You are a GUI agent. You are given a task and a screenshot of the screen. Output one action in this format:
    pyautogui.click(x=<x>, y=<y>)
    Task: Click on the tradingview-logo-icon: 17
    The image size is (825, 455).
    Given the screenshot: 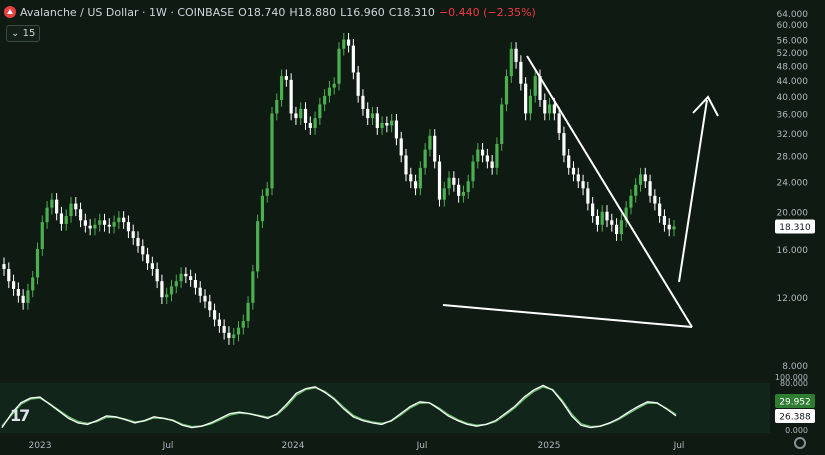 What is the action you would take?
    pyautogui.click(x=20, y=415)
    